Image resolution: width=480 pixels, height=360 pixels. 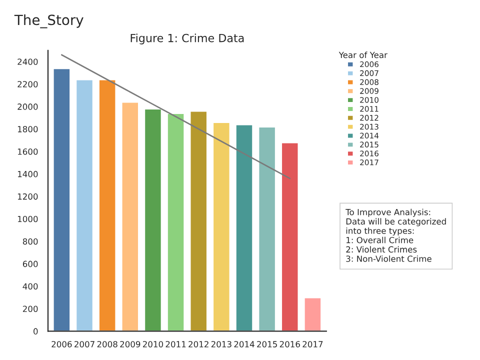 What do you see at coordinates (36, 331) in the screenshot?
I see `y-tick-label: 0` at bounding box center [36, 331].